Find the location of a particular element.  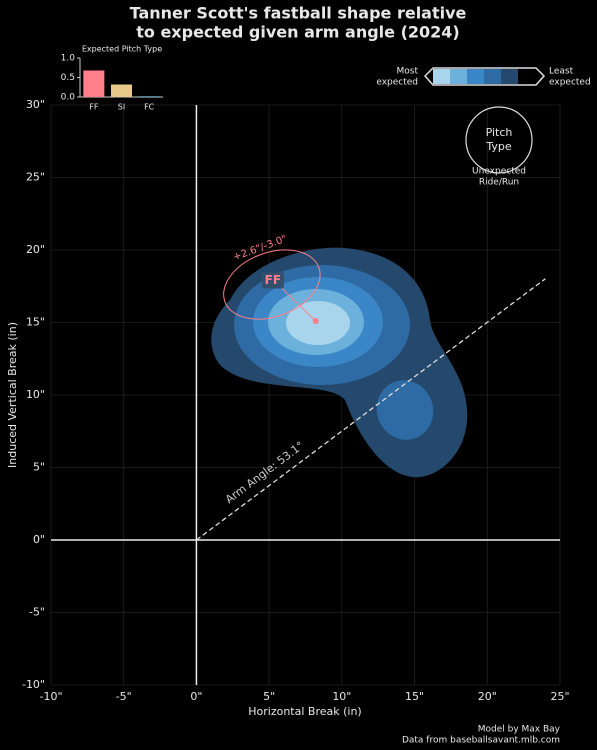

y-tick-label: -10" is located at coordinates (33, 684).